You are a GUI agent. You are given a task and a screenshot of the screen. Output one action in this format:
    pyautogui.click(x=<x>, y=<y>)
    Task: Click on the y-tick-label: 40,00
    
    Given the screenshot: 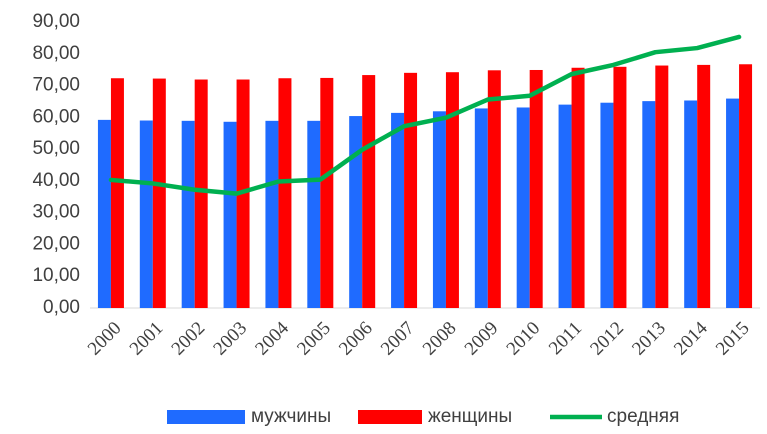 What is the action you would take?
    pyautogui.click(x=56, y=180)
    